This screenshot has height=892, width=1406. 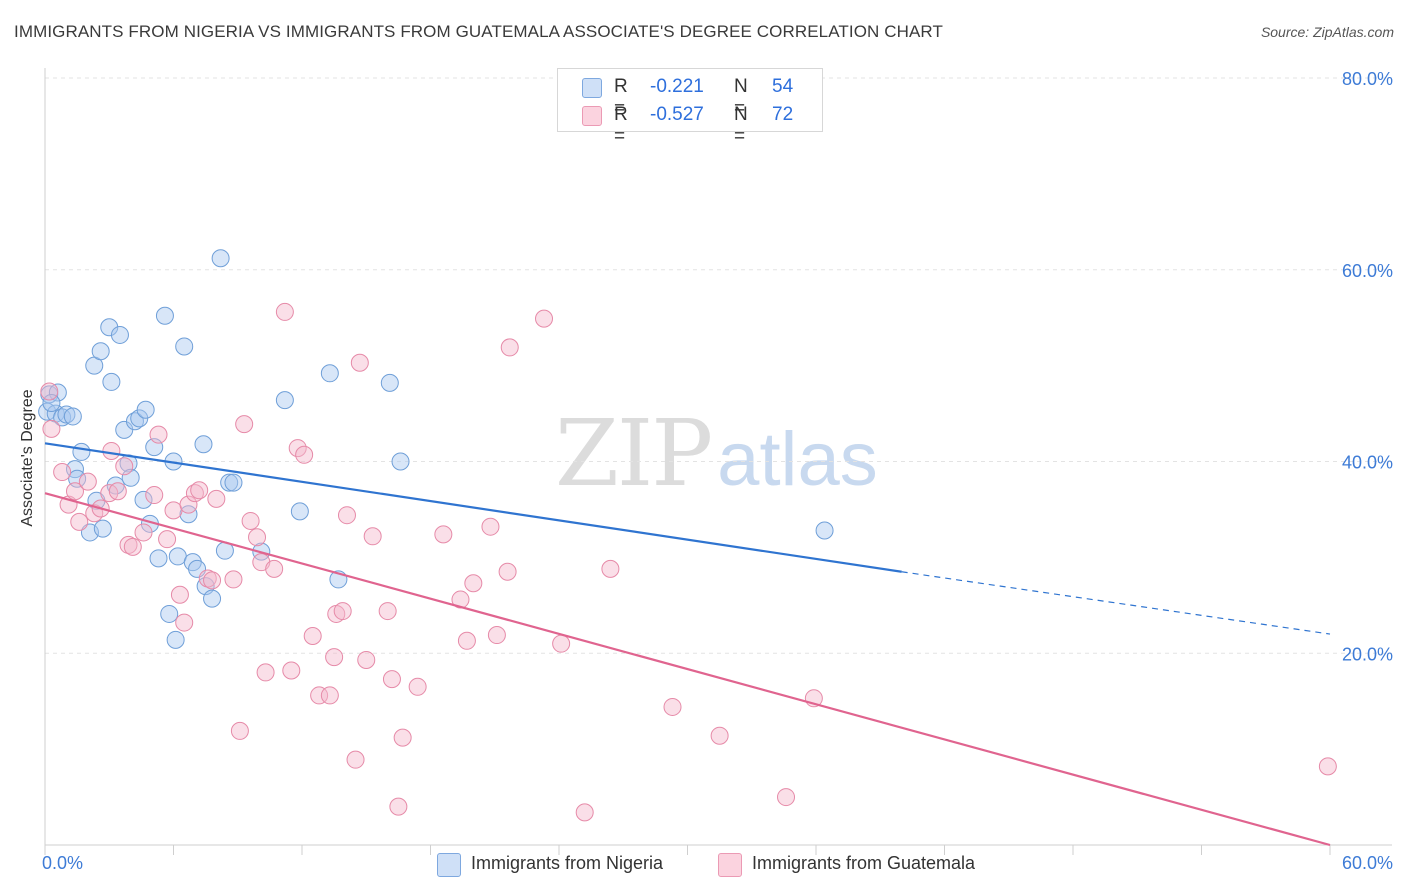 What do you see at coordinates (473, 507) in the screenshot?
I see `nigeria-trend-line` at bounding box center [473, 507].